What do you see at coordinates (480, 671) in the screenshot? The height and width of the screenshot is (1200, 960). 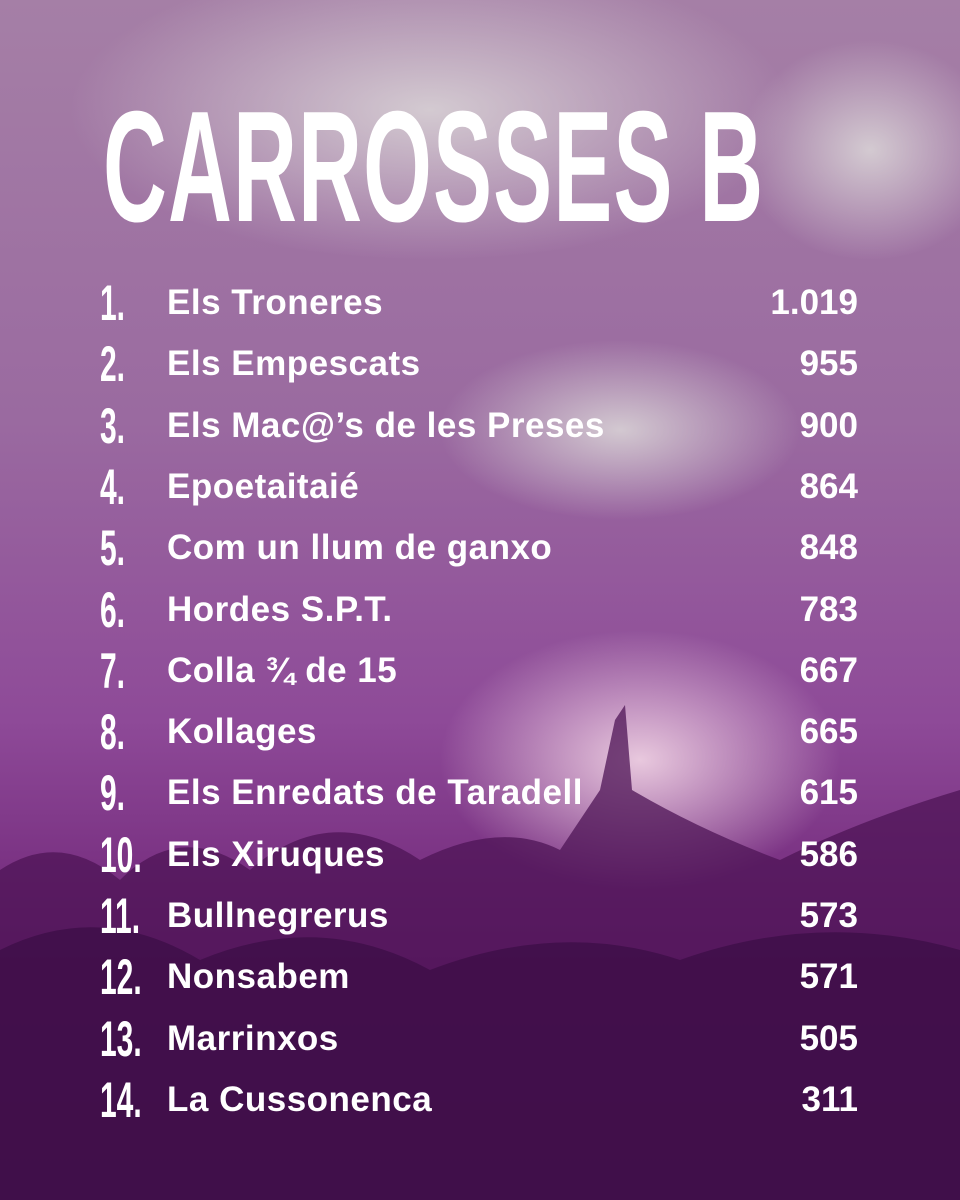 I see `ranking-row: 7. Colla ¾ de 15 667` at bounding box center [480, 671].